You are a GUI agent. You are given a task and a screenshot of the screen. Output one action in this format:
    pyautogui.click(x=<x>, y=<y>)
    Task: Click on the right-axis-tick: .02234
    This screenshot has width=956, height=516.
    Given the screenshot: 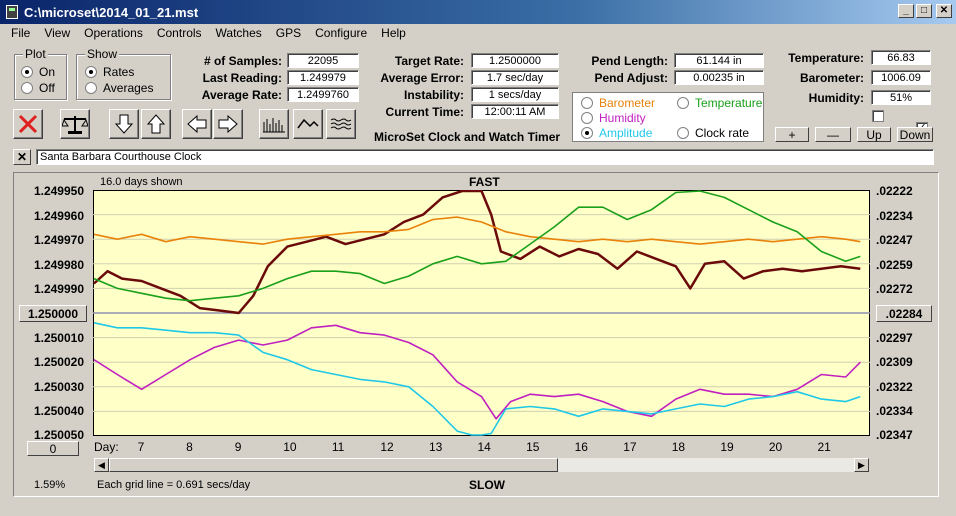 What is the action you would take?
    pyautogui.click(x=894, y=216)
    